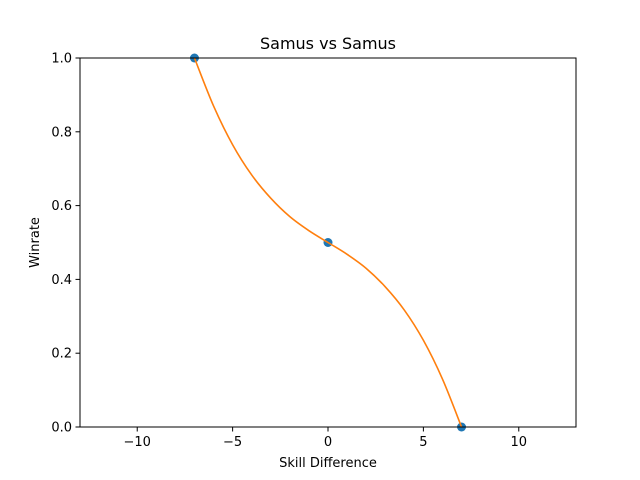 The image size is (640, 480). I want to click on chart-title: Samus vs Samus, so click(328, 43).